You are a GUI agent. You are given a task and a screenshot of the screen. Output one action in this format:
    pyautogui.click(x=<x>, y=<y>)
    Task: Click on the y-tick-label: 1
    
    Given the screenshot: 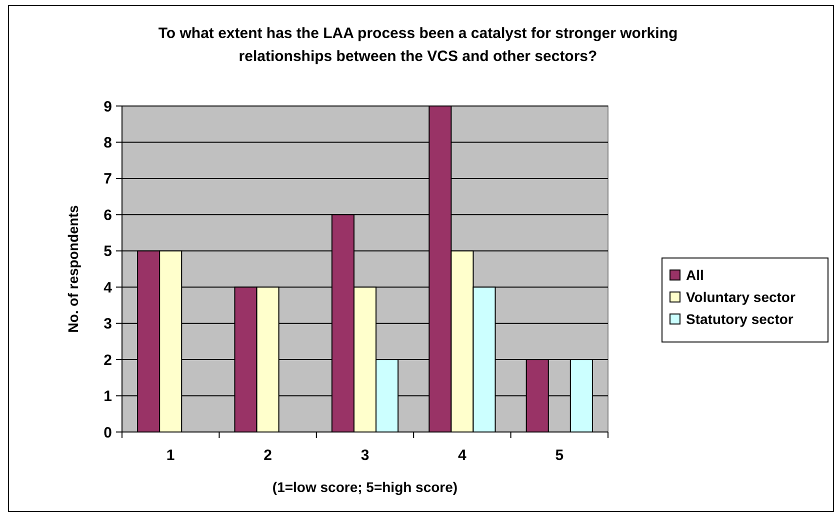 What is the action you would take?
    pyautogui.click(x=108, y=397)
    